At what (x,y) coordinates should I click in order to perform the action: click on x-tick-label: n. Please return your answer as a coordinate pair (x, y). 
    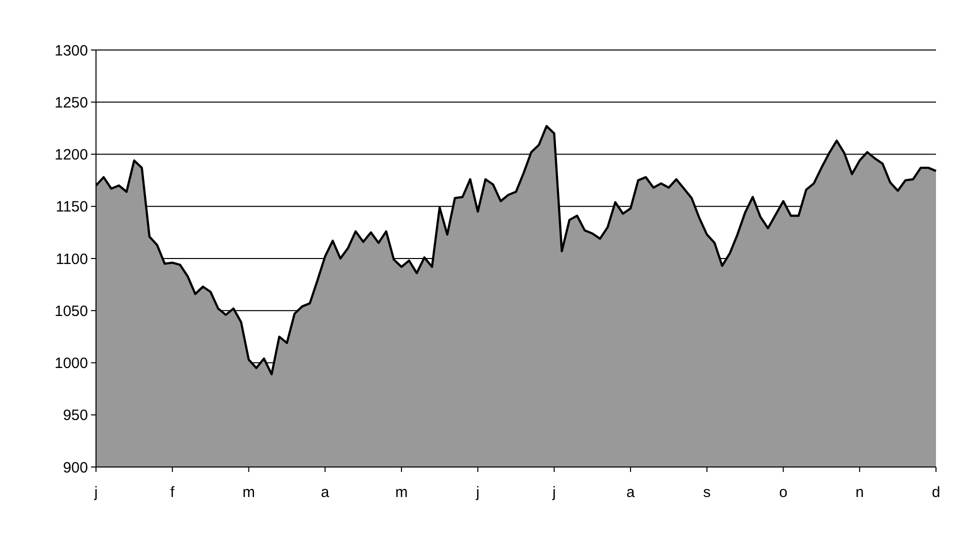
    Looking at the image, I should click on (859, 492).